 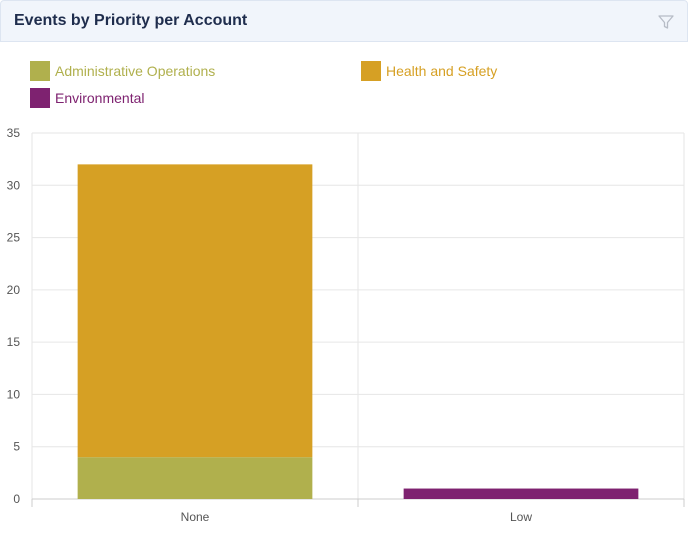 I want to click on y-tick-label: 10, so click(x=14, y=394).